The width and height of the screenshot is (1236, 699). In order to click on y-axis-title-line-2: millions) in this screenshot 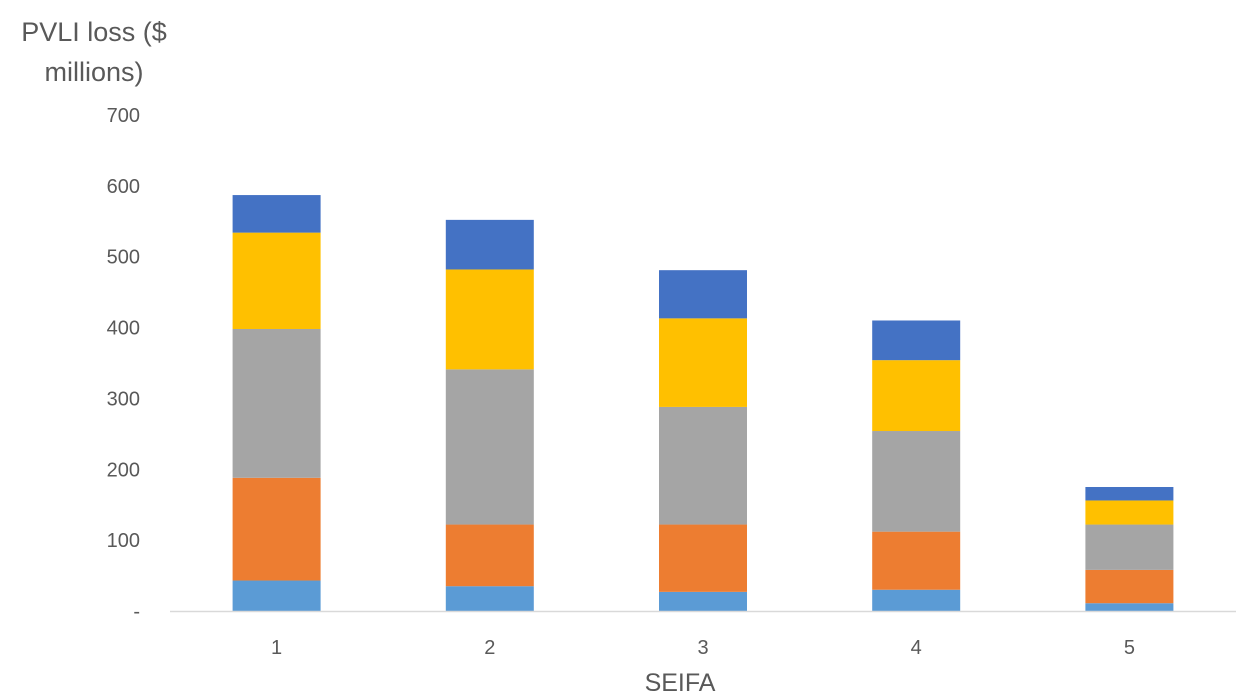, I will do `click(94, 72)`.